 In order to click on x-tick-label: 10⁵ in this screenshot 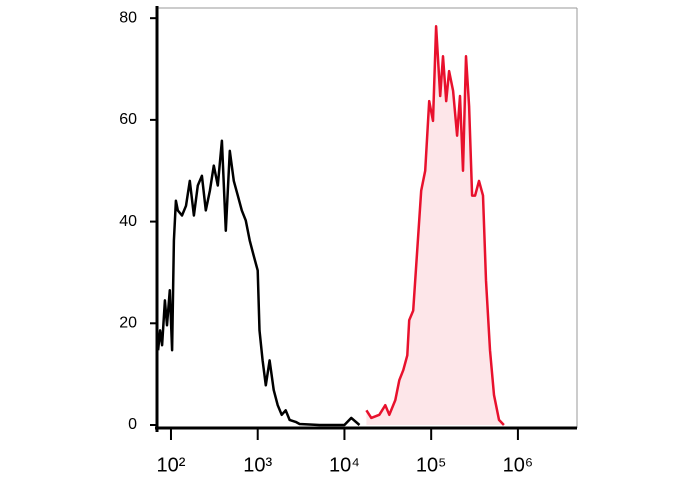, I will do `click(431, 465)`.